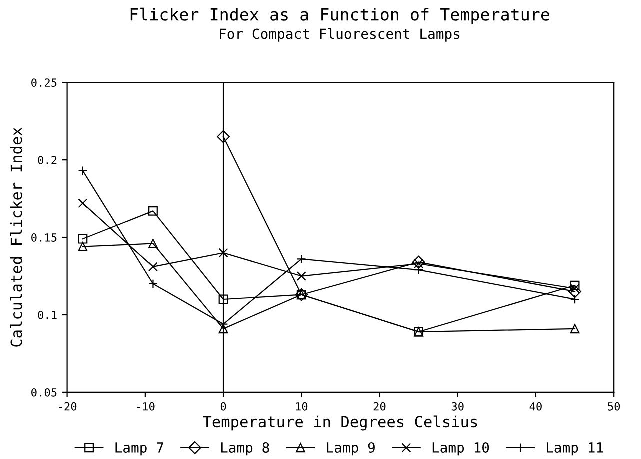 Image resolution: width=641 pixels, height=459 pixels. I want to click on y-tick-label: 0.15, so click(44, 238).